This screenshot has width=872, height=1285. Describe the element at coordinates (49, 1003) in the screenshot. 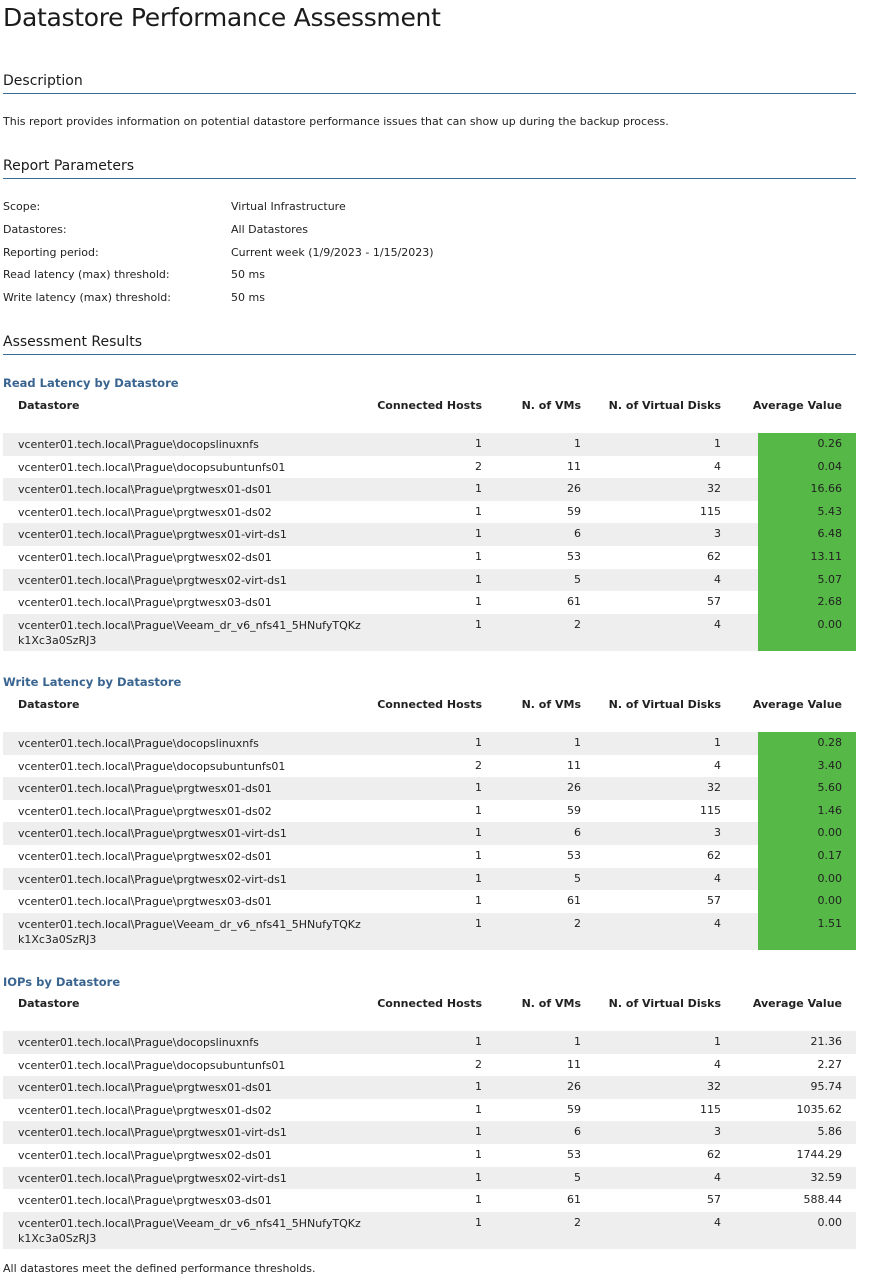

I see `header-datastore: Datastore` at that location.